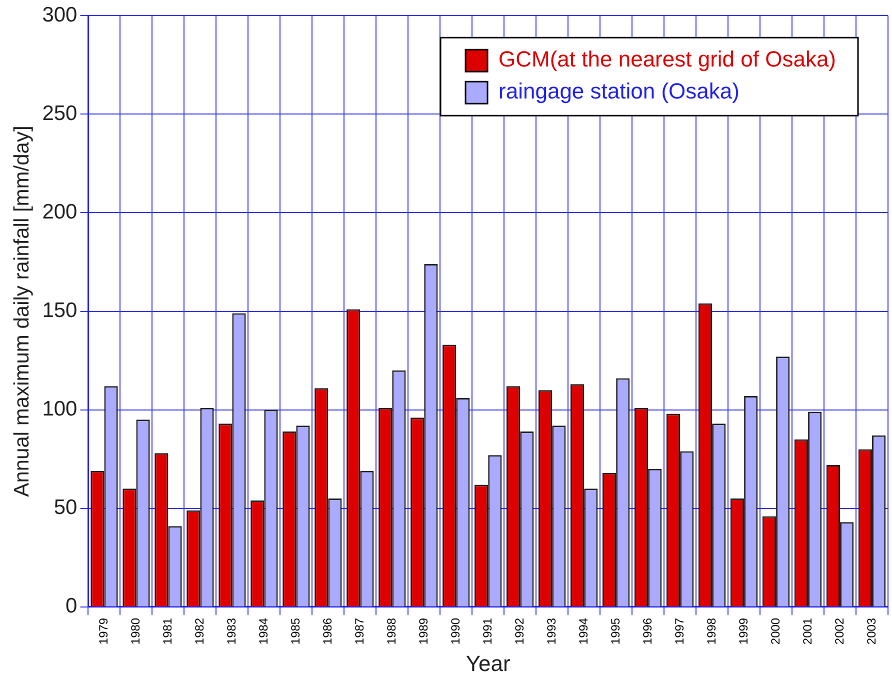  Describe the element at coordinates (231, 631) in the screenshot. I see `x-tick-label: 1983` at that location.